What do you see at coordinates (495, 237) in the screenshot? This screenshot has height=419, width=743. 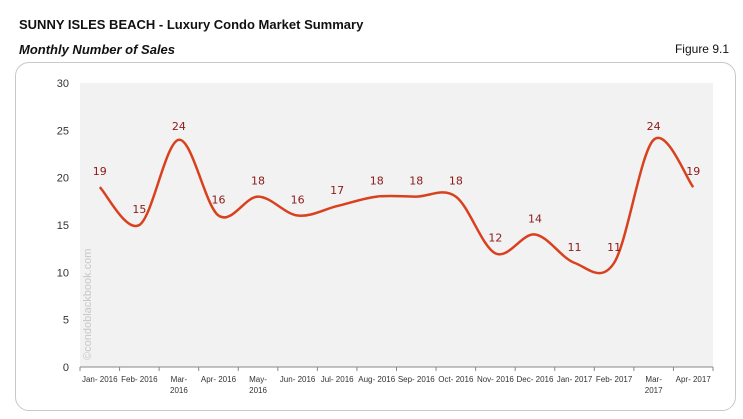 I see `data-label: 12` at bounding box center [495, 237].